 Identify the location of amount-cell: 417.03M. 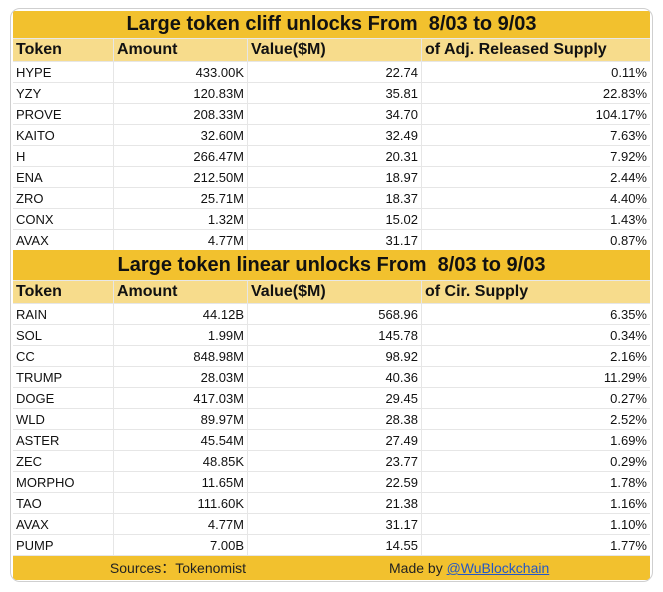
(181, 398).